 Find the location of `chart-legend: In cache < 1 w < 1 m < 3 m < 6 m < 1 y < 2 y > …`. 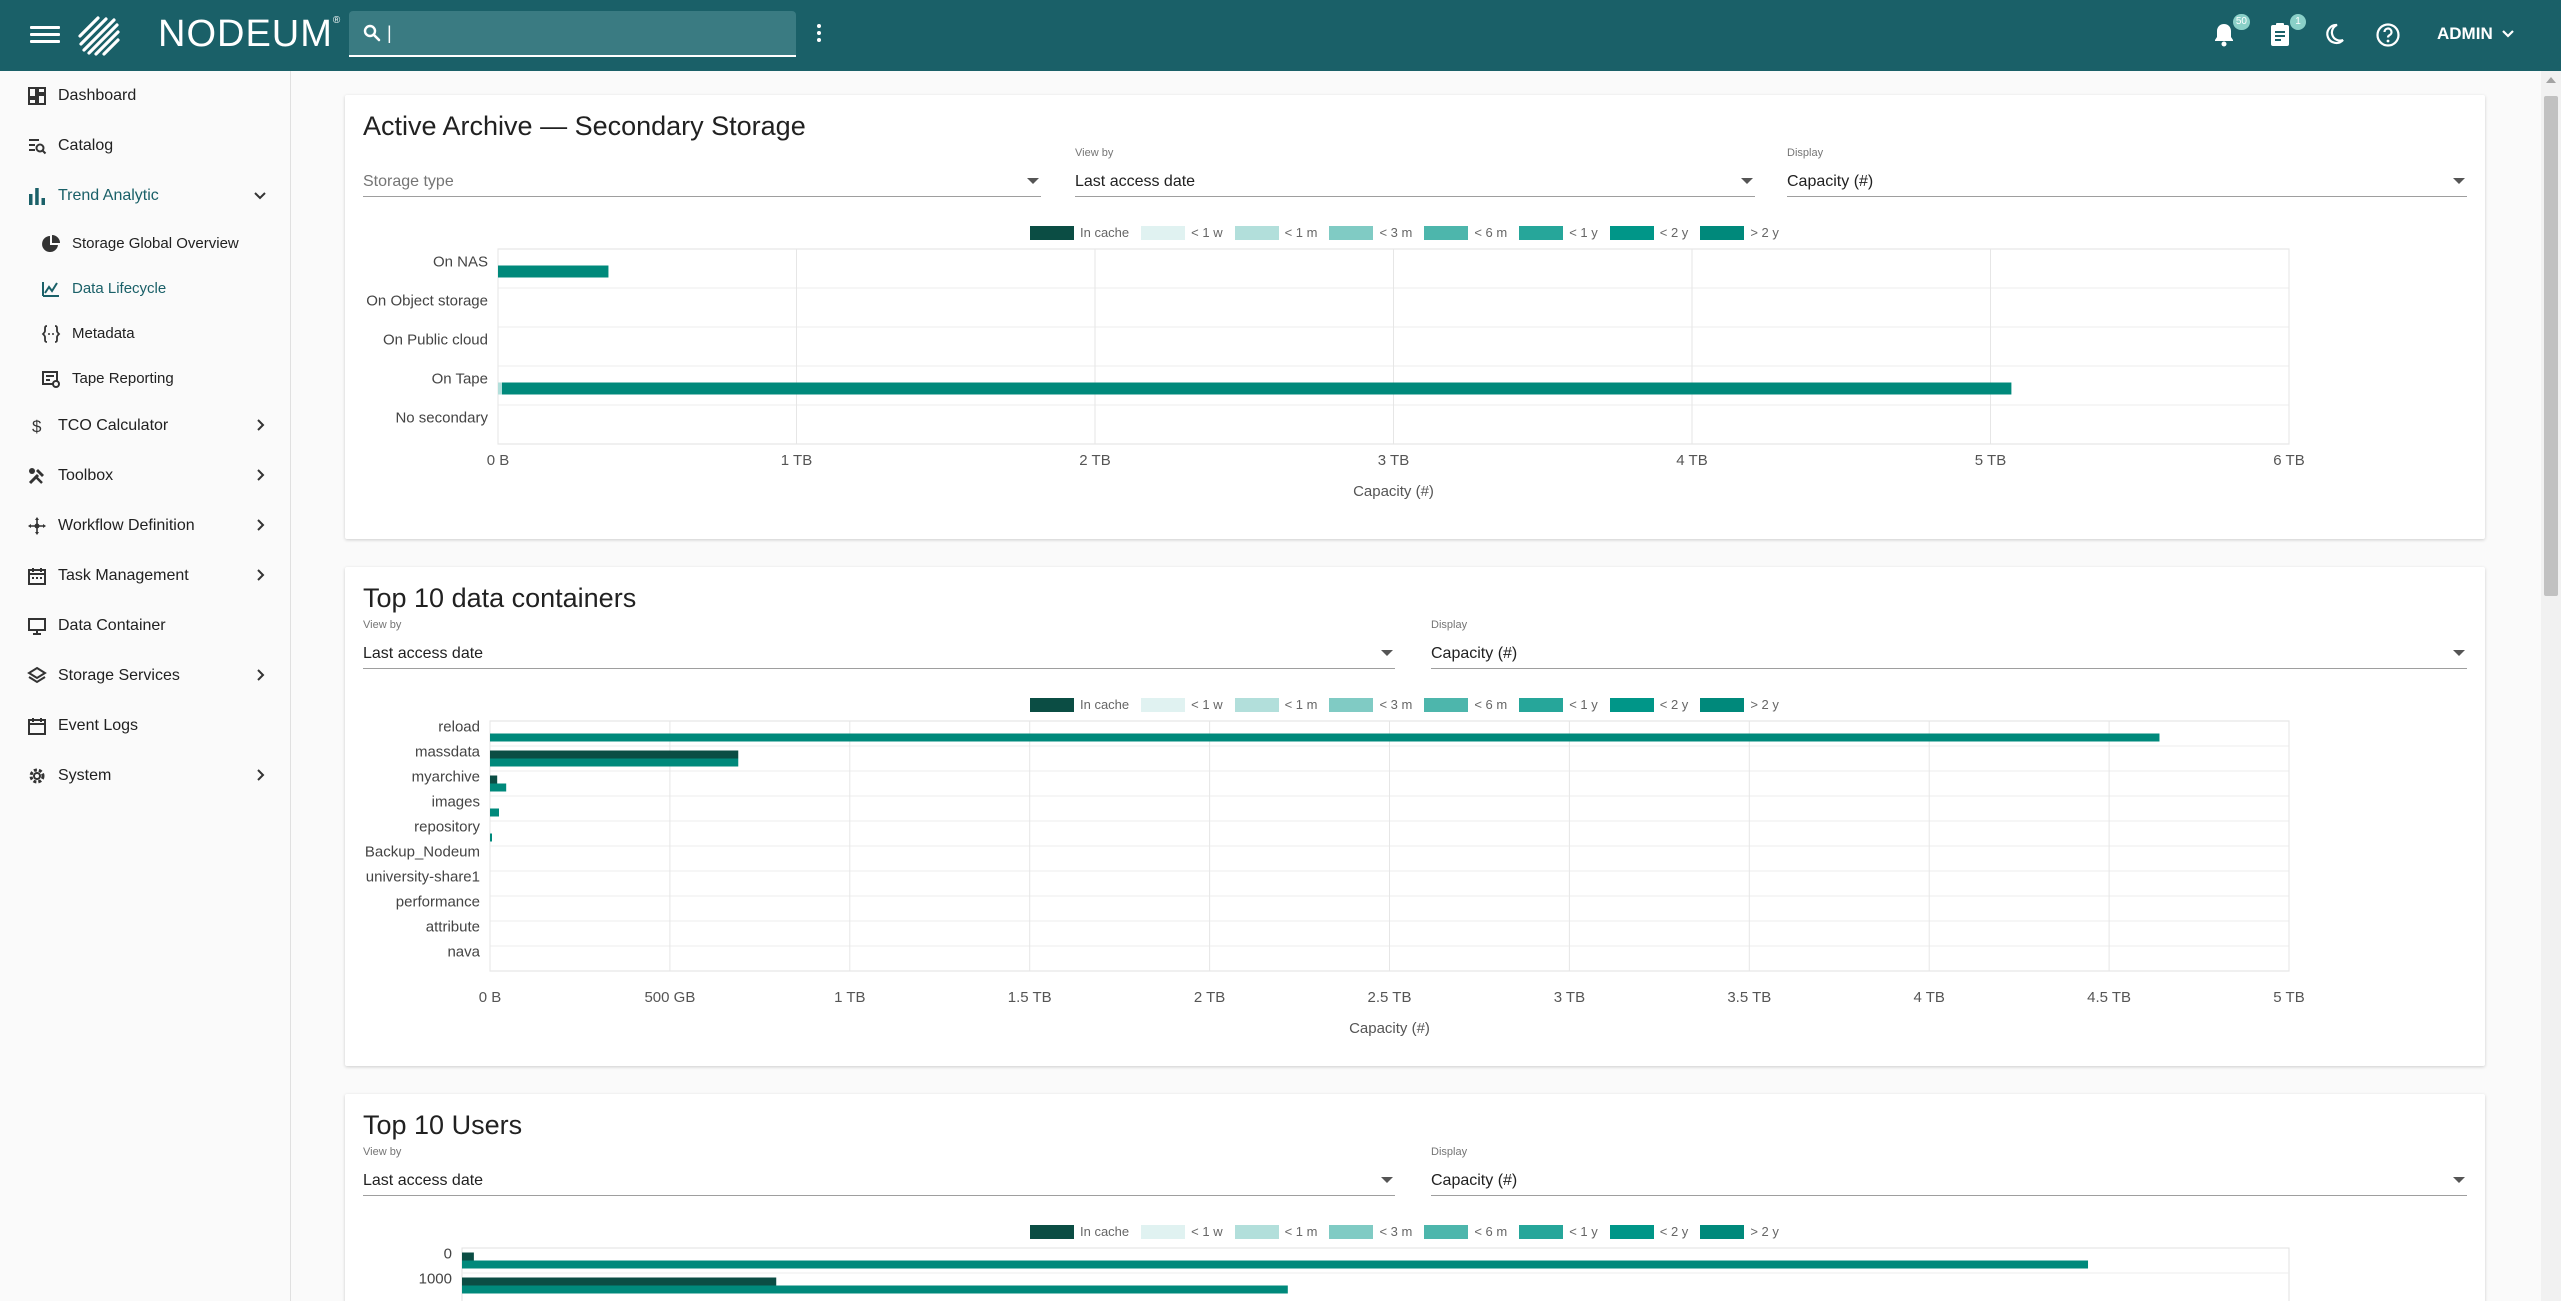

chart-legend: In cache < 1 w < 1 m < 3 m < 6 m < 1 y < 2 y > … is located at coordinates (1410, 1231).